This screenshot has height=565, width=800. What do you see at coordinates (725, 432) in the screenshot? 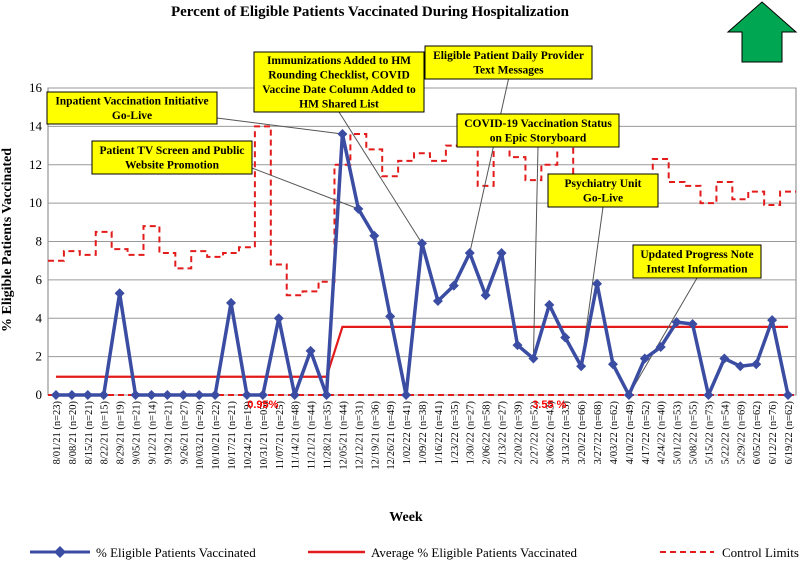
I see `x-tick-label: 5/22/22 (n=54)` at bounding box center [725, 432].